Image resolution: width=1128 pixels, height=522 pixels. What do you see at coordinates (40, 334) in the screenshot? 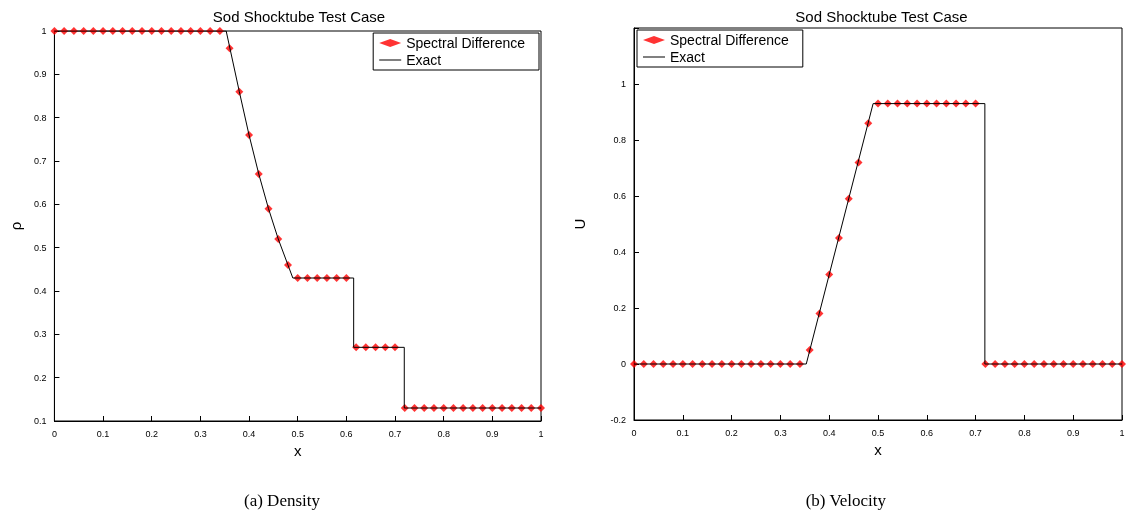
I see `y-tick-label: 0.3` at bounding box center [40, 334].